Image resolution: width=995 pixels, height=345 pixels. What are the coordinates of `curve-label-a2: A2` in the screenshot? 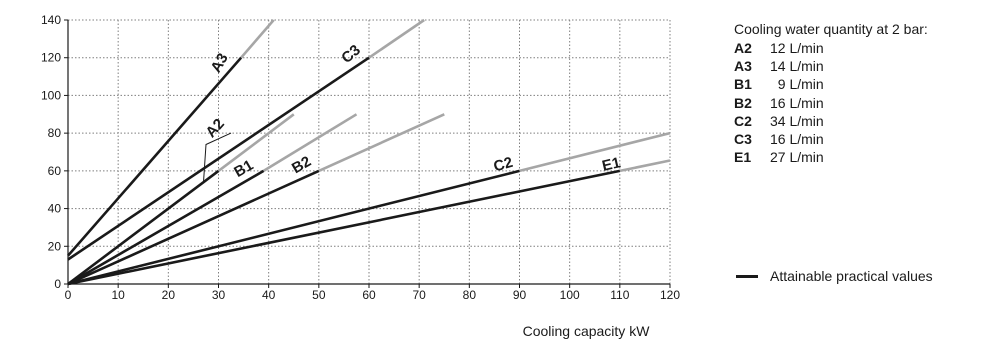 It's located at (214, 128).